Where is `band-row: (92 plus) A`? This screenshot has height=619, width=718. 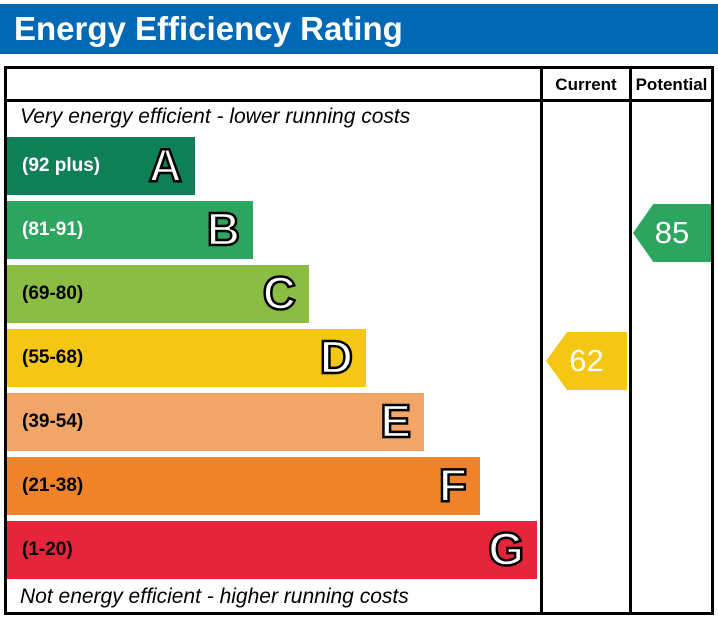
band-row: (92 plus) A is located at coordinates (101, 166).